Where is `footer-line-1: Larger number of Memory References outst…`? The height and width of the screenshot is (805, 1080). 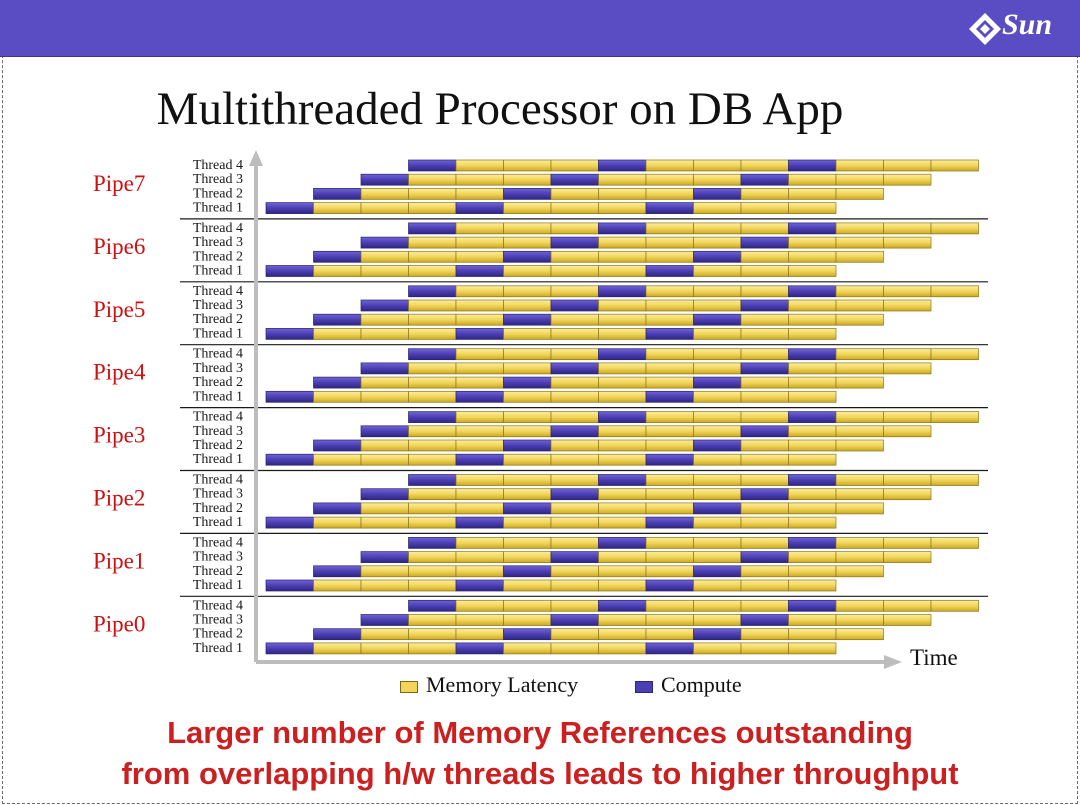
footer-line-1: Larger number of Memory References outst… is located at coordinates (540, 732).